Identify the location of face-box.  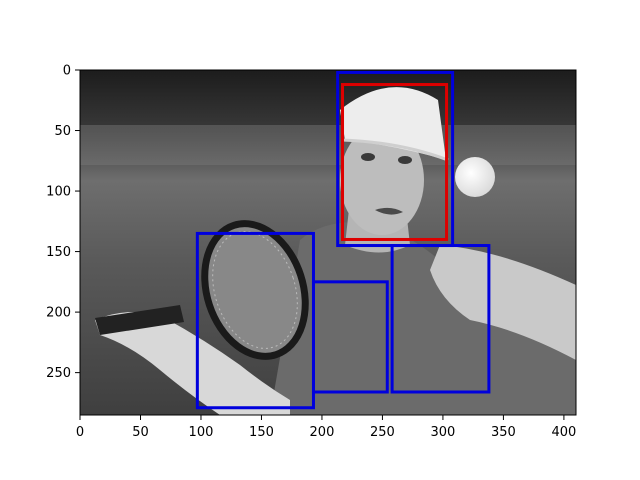
(395, 162).